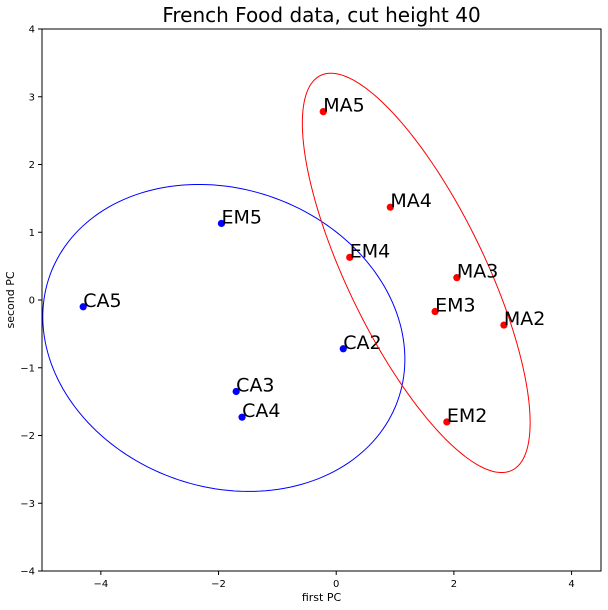  Describe the element at coordinates (350, 257) in the screenshot. I see `data-point-em4` at that location.